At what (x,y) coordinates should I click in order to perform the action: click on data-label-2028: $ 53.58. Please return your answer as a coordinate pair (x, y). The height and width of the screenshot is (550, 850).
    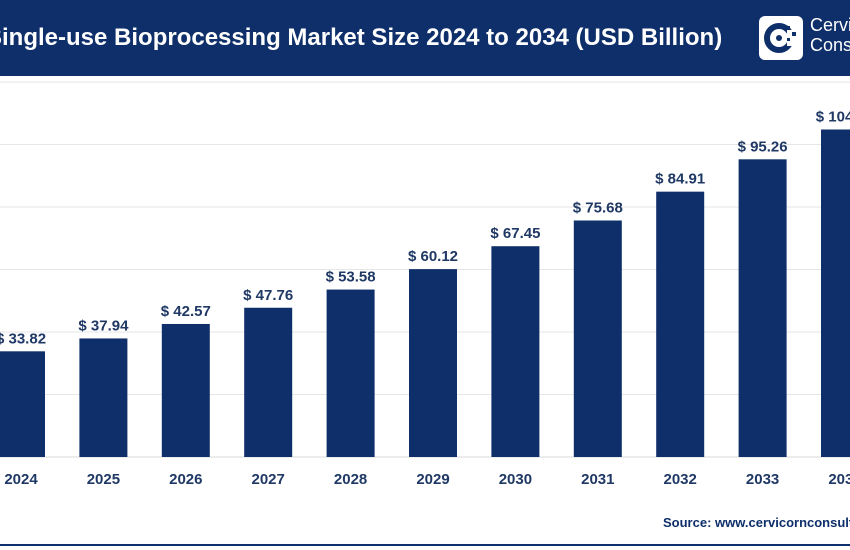
    Looking at the image, I should click on (351, 277).